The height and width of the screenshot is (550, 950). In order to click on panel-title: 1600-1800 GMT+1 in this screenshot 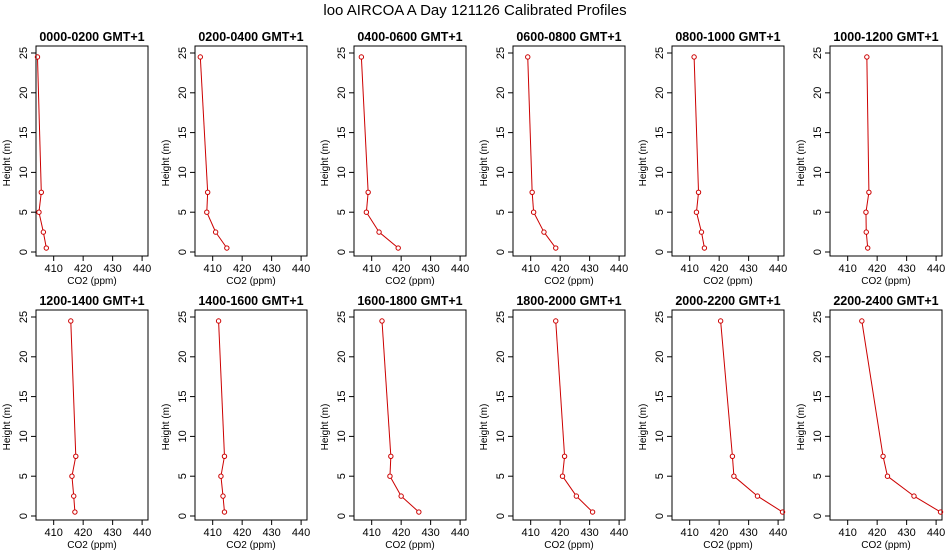, I will do `click(409, 301)`.